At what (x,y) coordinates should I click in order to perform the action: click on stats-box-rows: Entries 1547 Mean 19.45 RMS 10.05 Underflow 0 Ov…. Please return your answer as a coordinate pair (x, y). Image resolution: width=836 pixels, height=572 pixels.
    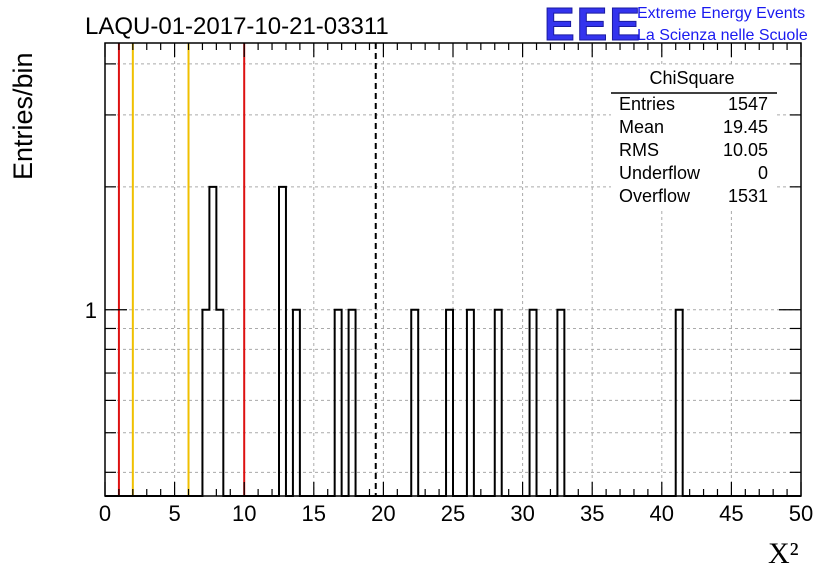
    Looking at the image, I should click on (693, 150).